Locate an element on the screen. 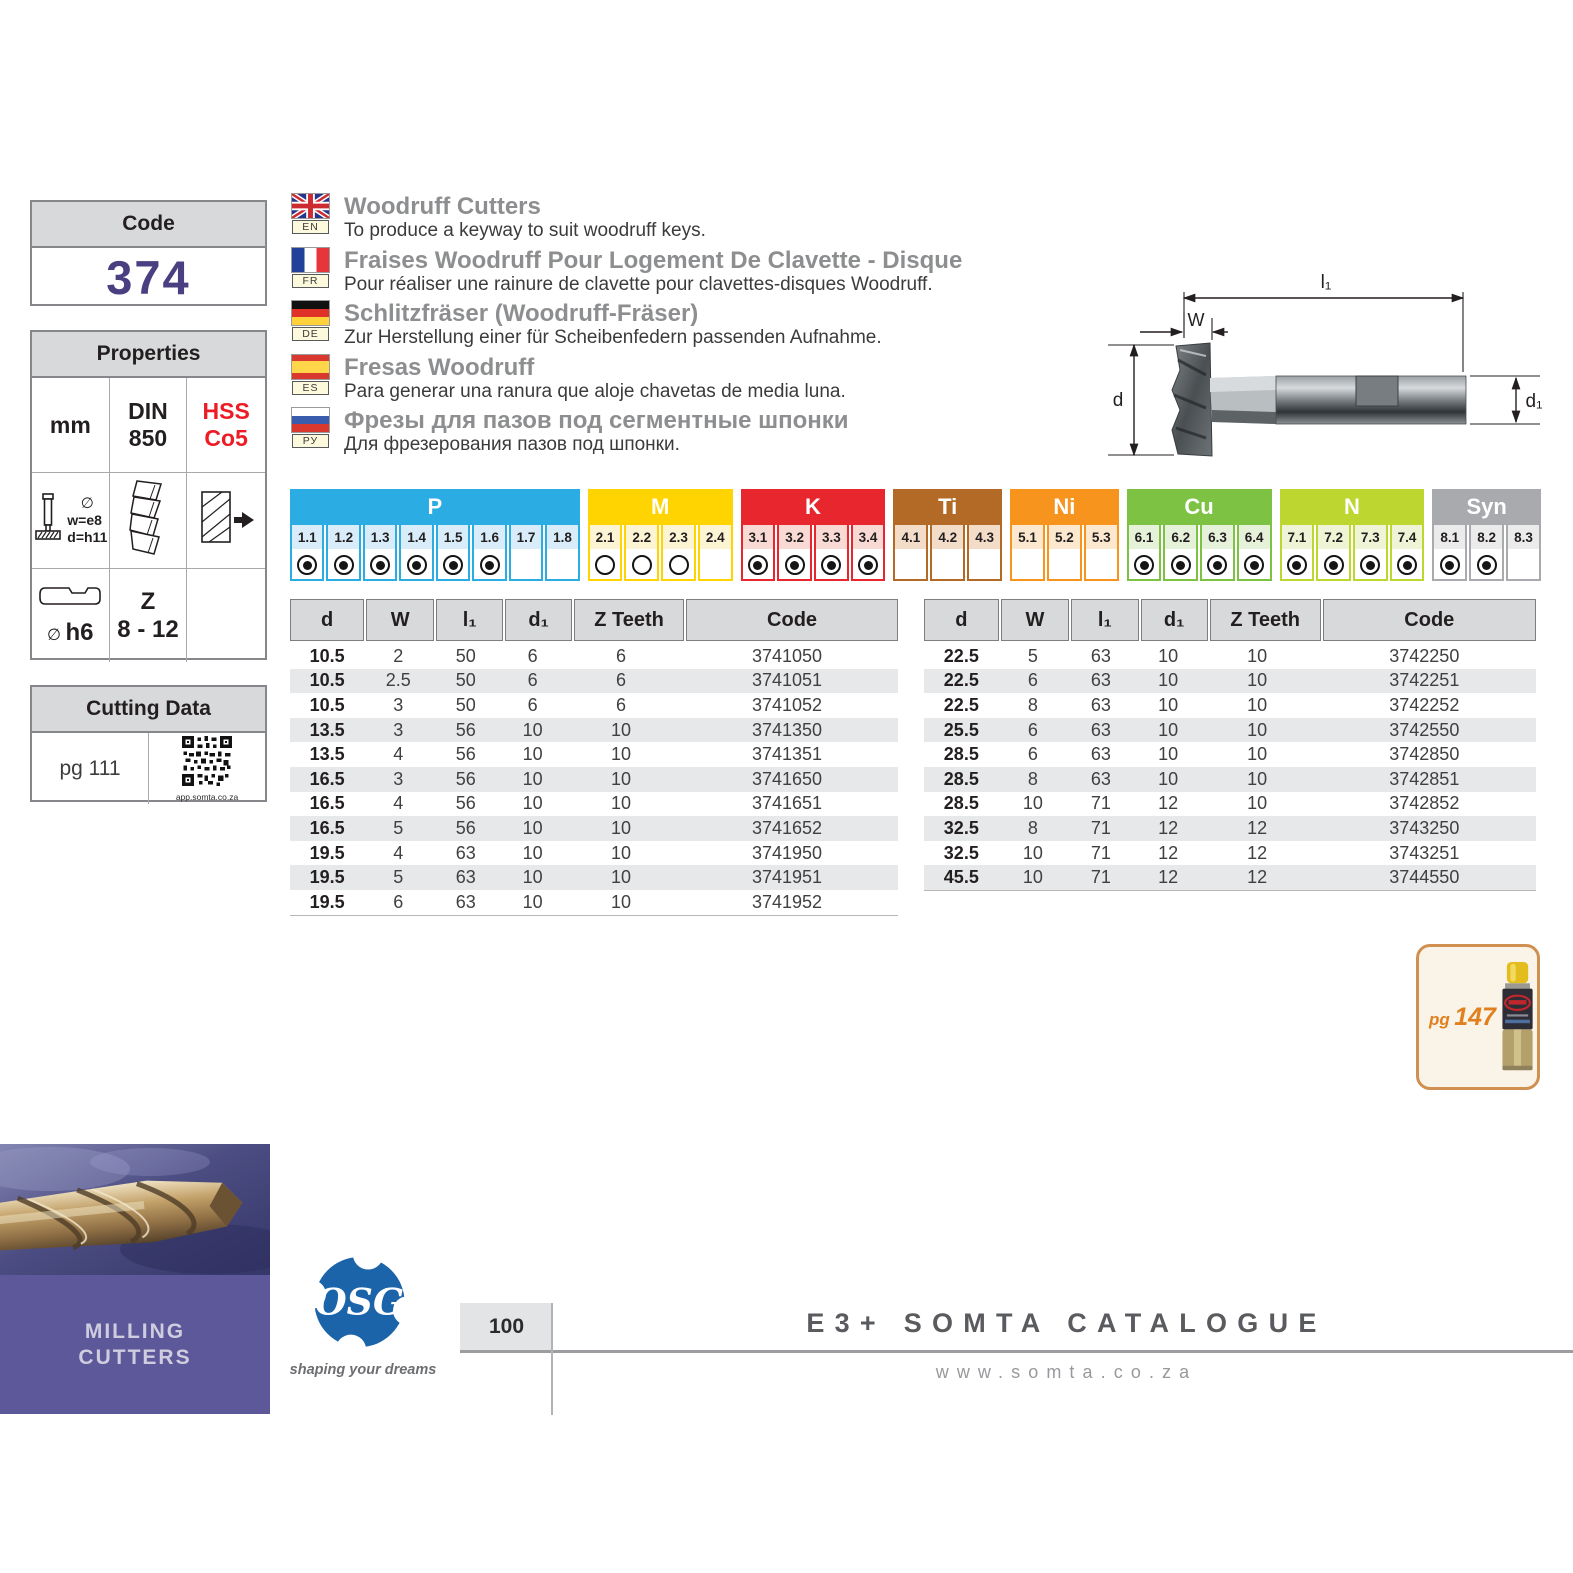 The image size is (1573, 1573). material-cell-1.3: 1.3 is located at coordinates (380, 553).